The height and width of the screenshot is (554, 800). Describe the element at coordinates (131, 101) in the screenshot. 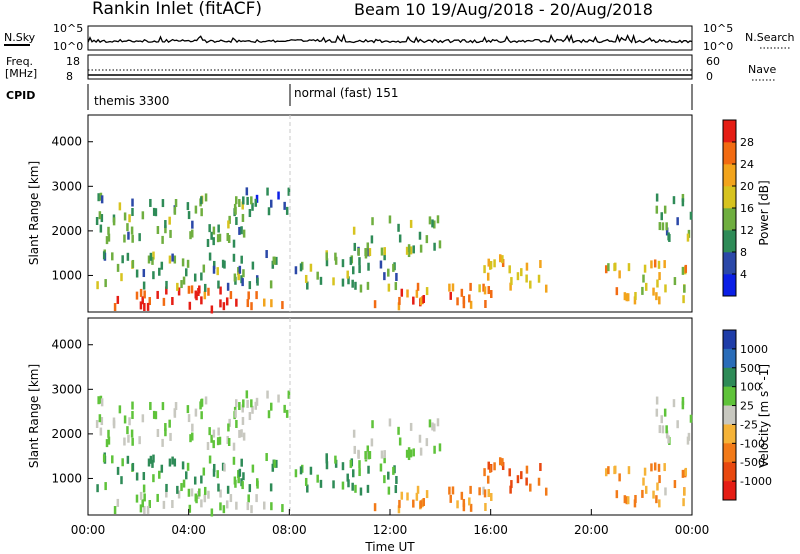

I see `cpid-mode-themis: themis 3300` at that location.